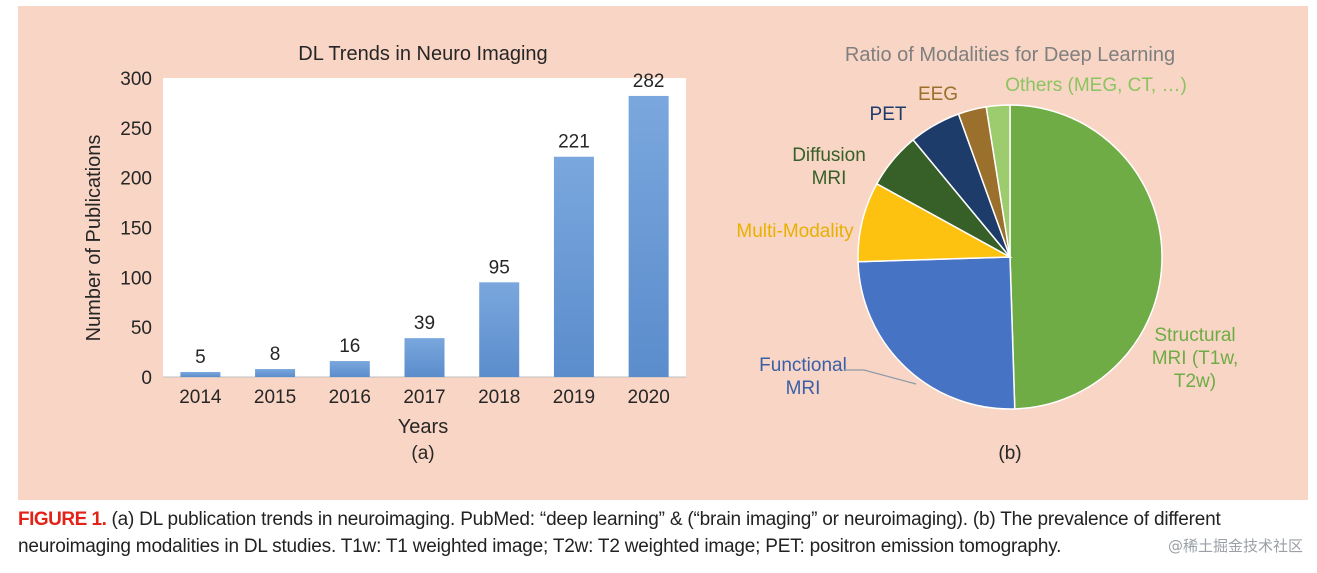 This screenshot has width=1317, height=573. I want to click on y-tick-label: 300, so click(136, 79).